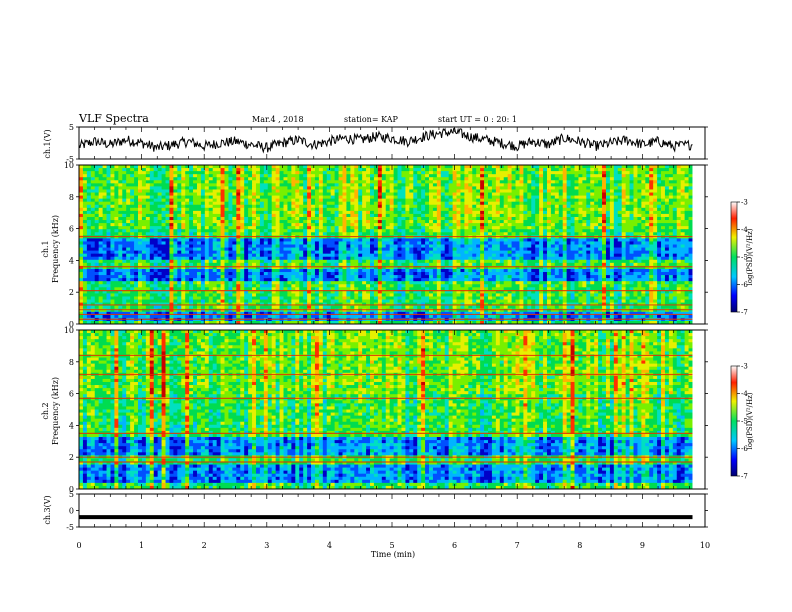  Describe the element at coordinates (278, 119) in the screenshot. I see `date-label: Mar.4 , 2018` at that location.